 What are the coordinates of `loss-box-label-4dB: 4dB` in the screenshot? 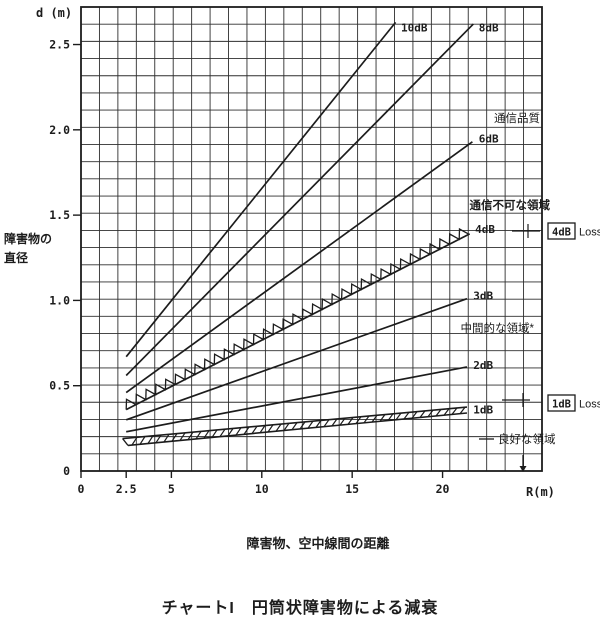 It's located at (561, 233).